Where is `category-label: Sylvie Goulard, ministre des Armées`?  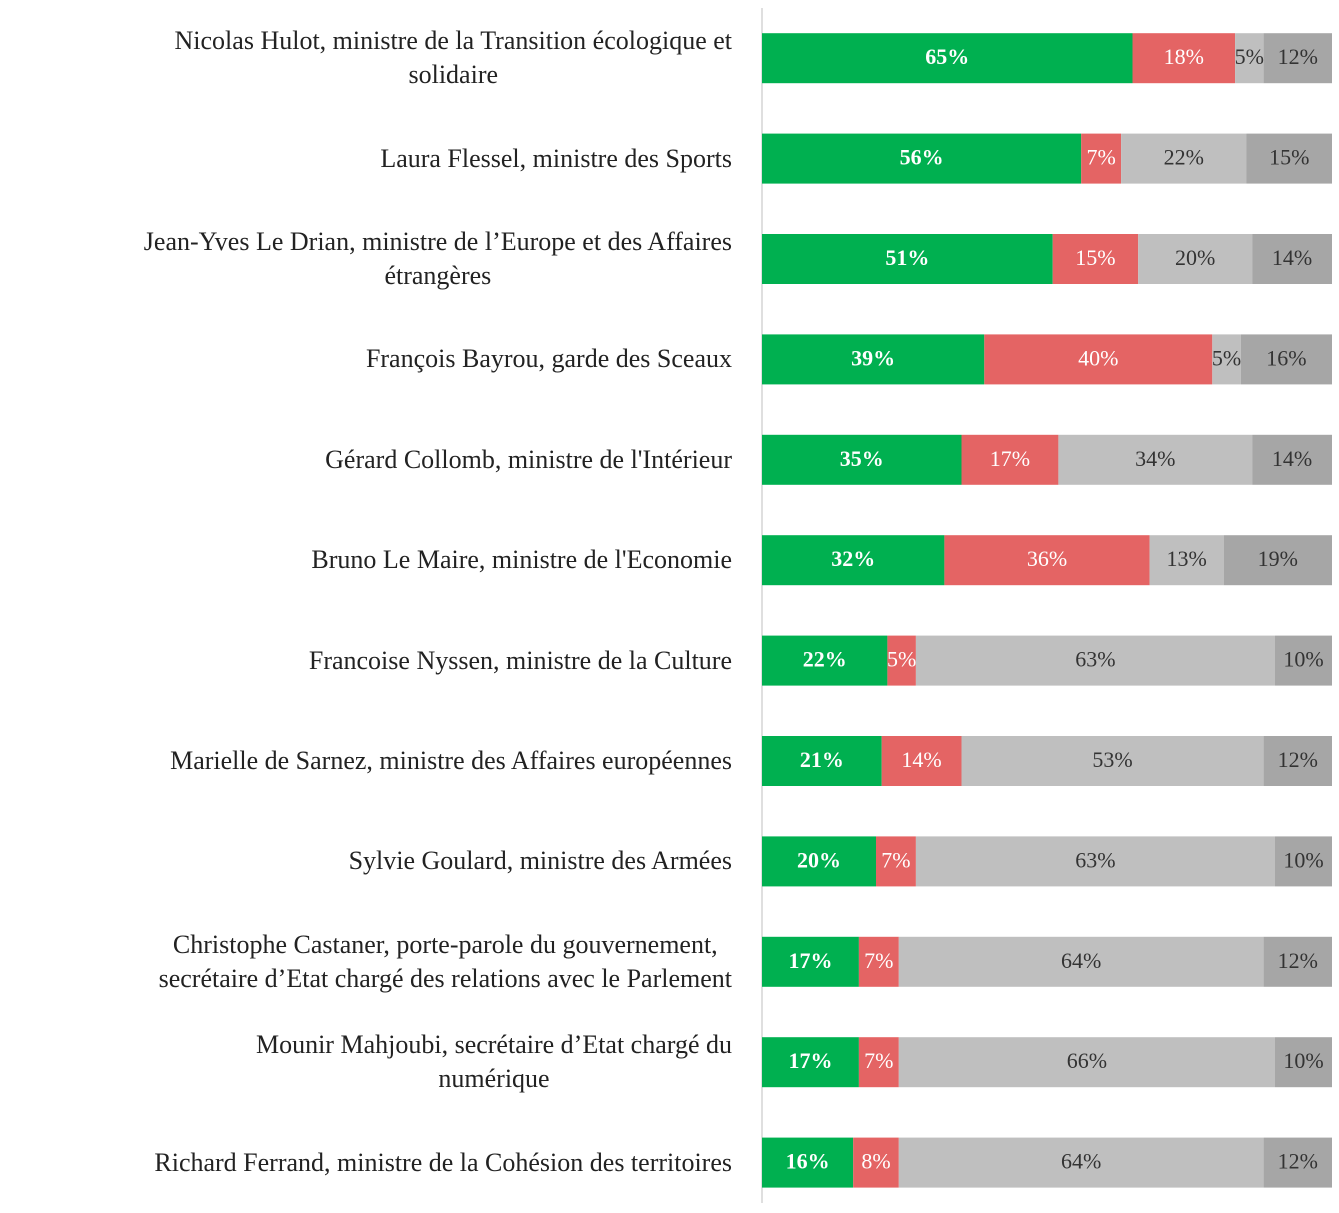
category-label: Sylvie Goulard, ministre des Armées is located at coordinates (540, 861).